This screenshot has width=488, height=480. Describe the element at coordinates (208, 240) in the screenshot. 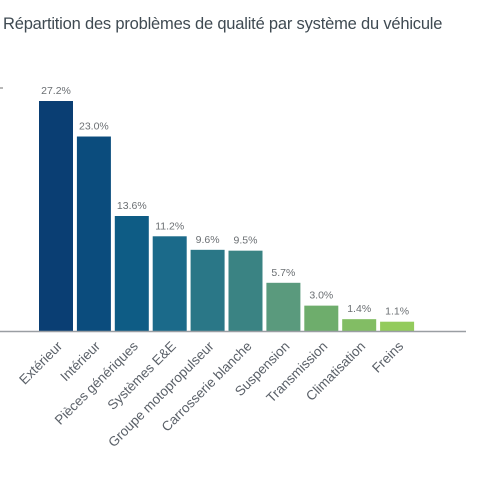

I see `value-label-5: 9.6%` at that location.